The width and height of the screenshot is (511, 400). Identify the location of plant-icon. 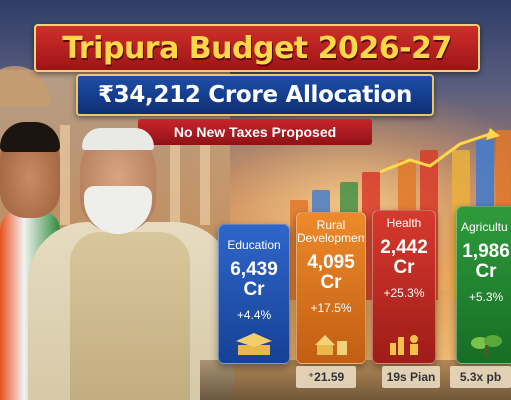
(486, 346).